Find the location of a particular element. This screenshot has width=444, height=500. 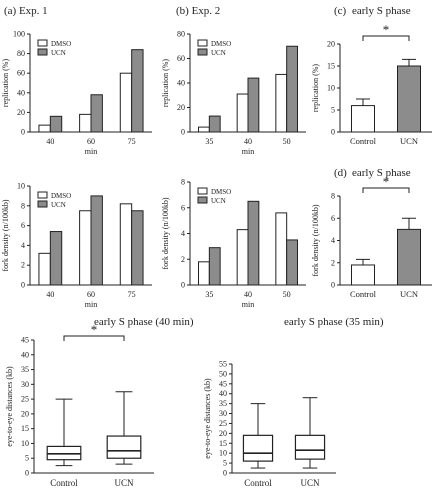

panel-label-c: (c) is located at coordinates (340, 11).